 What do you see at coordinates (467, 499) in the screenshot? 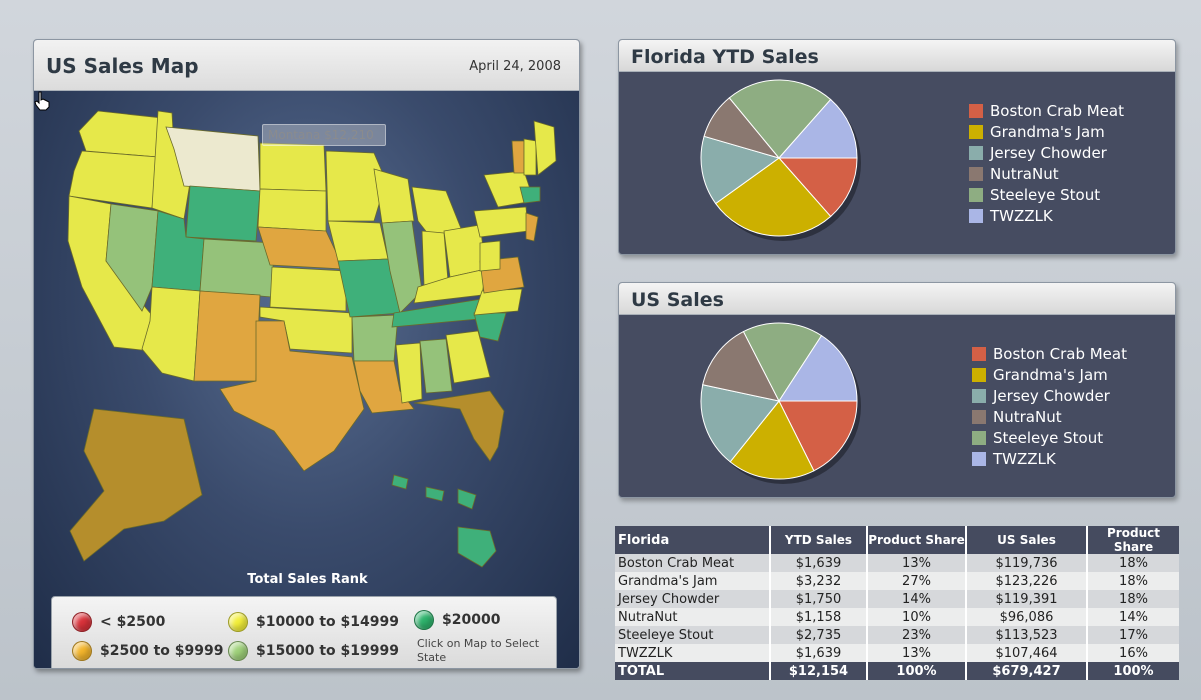
I see `state-hi3` at bounding box center [467, 499].